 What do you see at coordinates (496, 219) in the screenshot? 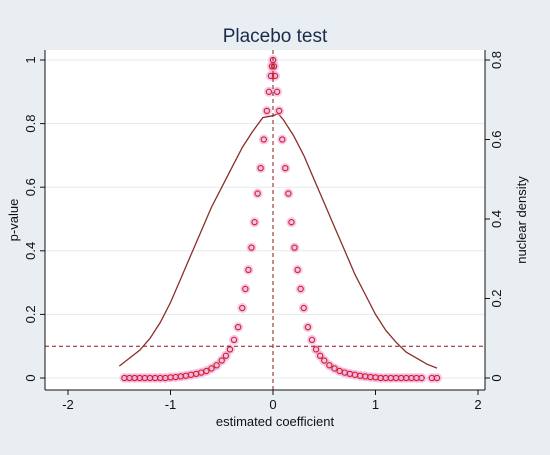
I see `right-tick-label: 0.4` at bounding box center [496, 219].